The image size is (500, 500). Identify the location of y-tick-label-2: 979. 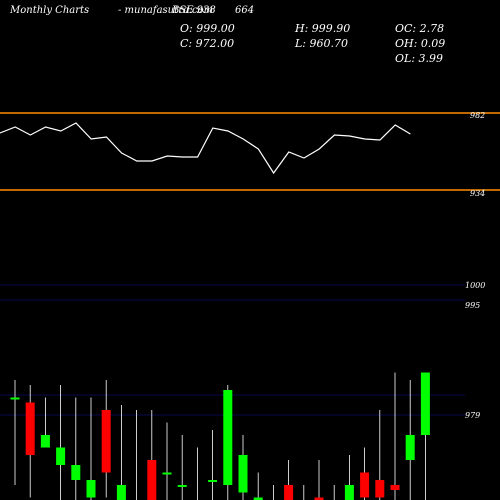
(472, 415).